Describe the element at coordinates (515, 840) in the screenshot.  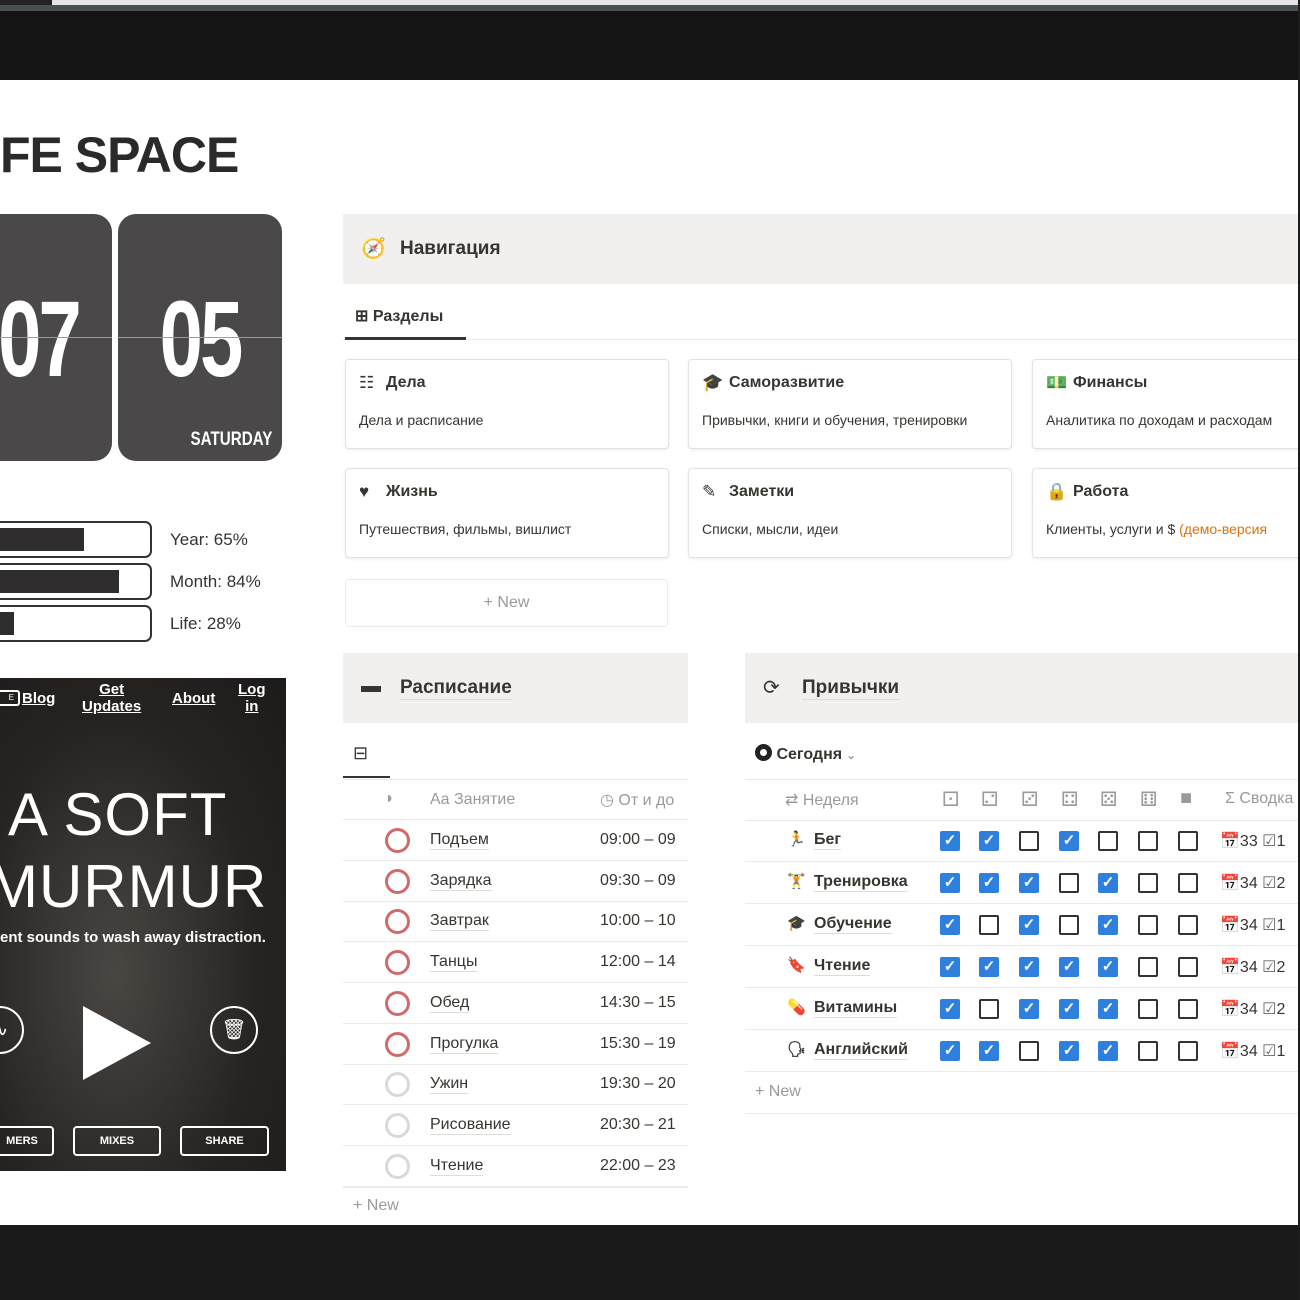
I see `schedule-row: Подъем 09:00 – 09` at that location.